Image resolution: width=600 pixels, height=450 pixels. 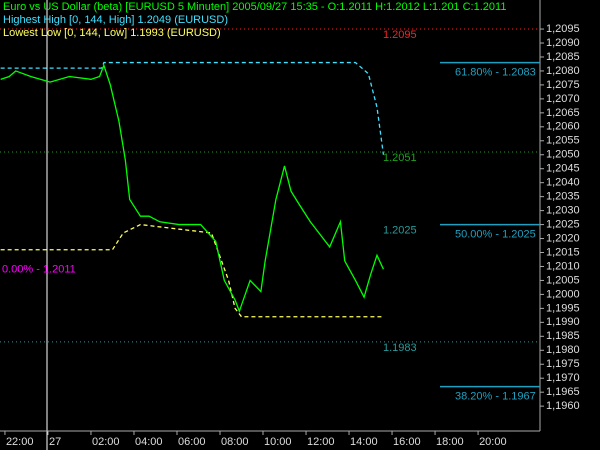 I want to click on y-tick-label: 1,2025, so click(x=563, y=224).